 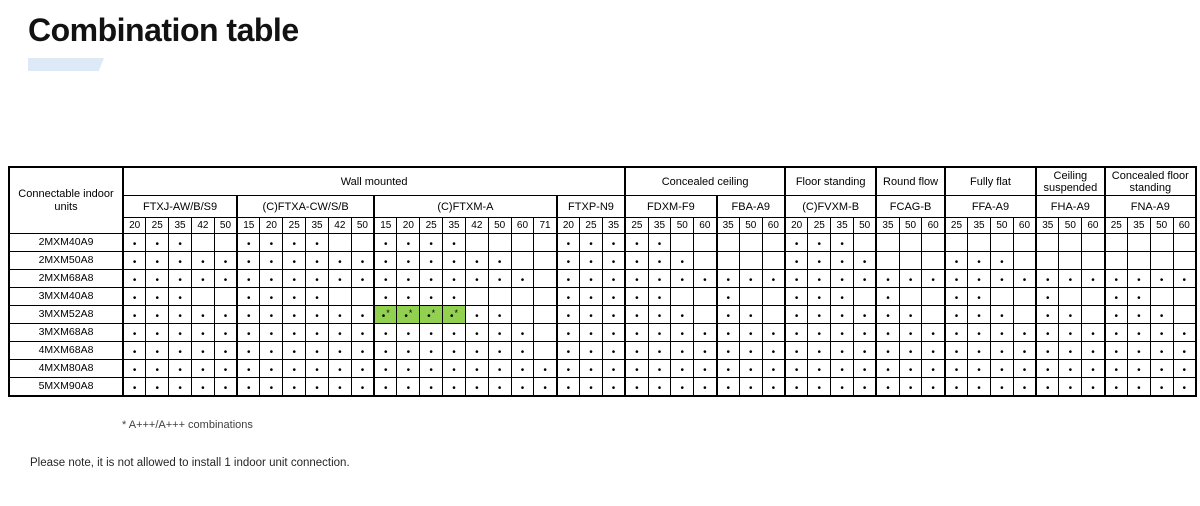 I want to click on size-header: 60, so click(x=1093, y=225).